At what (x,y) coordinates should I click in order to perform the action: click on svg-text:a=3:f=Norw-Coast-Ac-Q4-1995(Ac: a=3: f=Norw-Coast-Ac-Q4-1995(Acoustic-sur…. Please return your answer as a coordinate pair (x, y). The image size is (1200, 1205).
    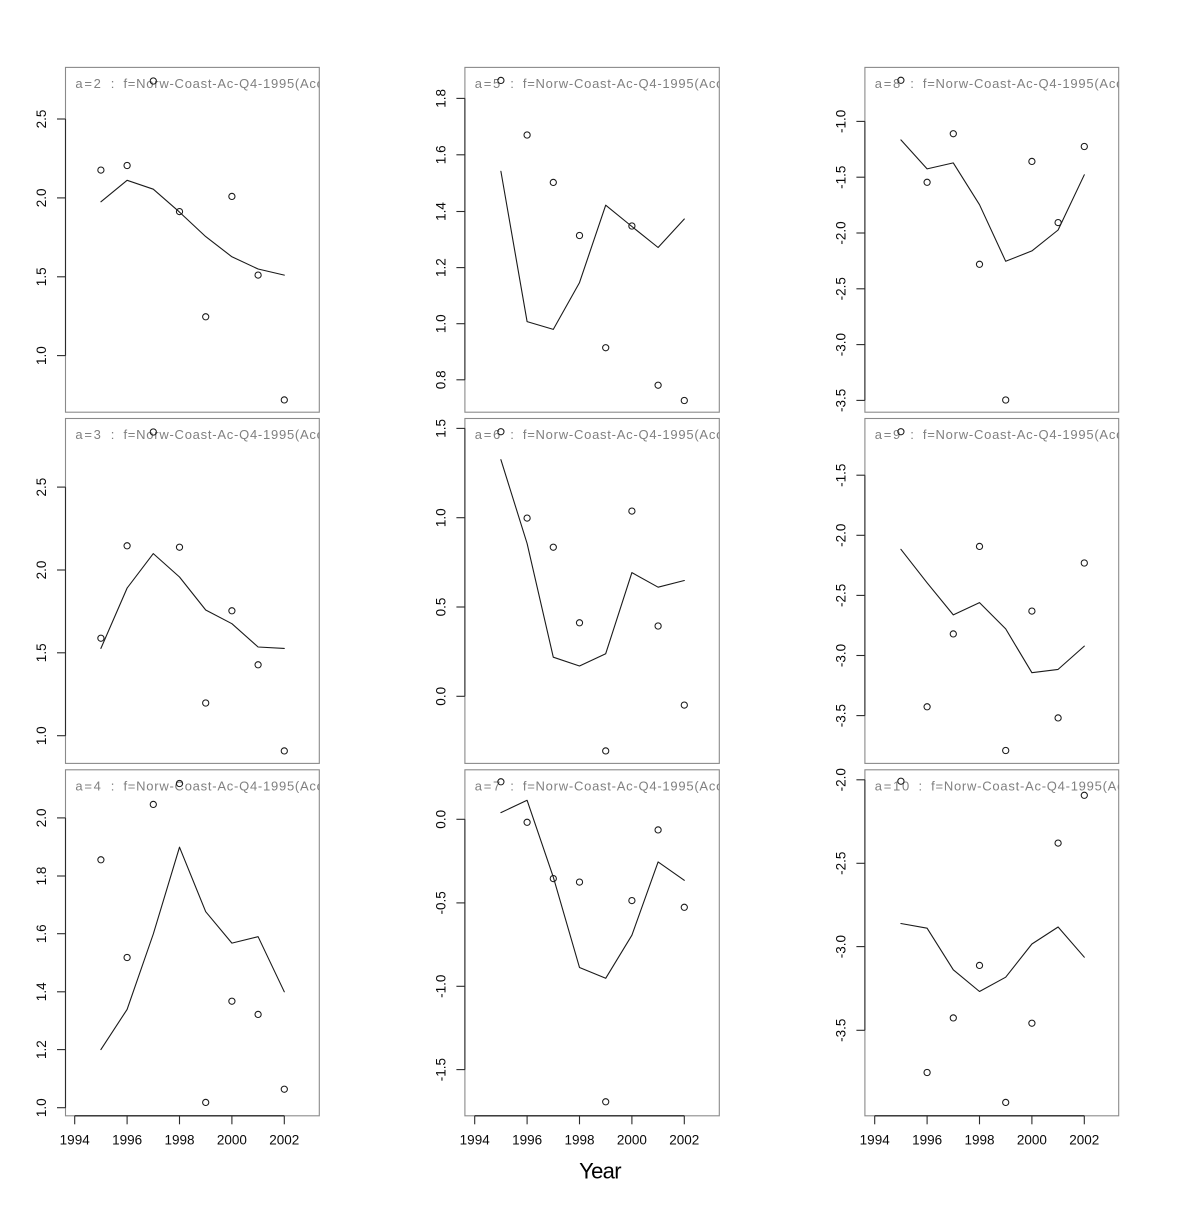
    Looking at the image, I should click on (241, 434).